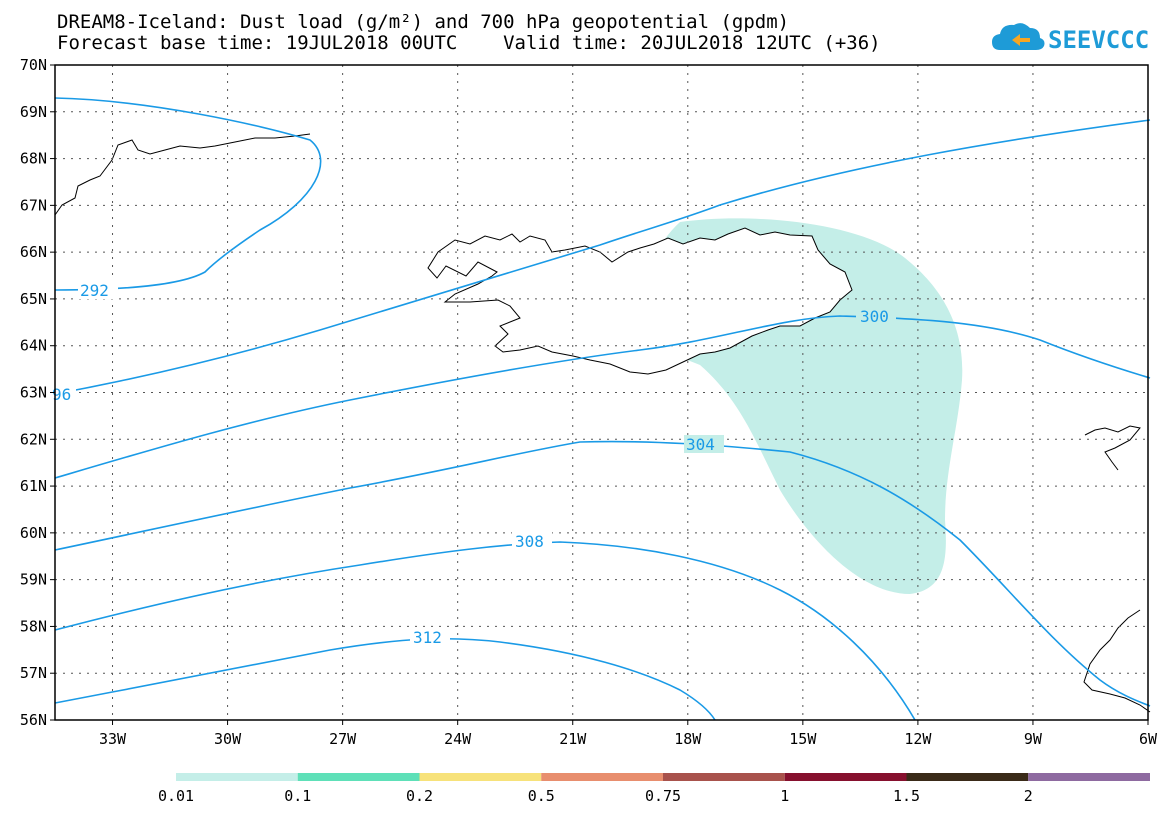 This screenshot has height=815, width=1175. What do you see at coordinates (688, 739) in the screenshot?
I see `lon-label: 18W` at bounding box center [688, 739].